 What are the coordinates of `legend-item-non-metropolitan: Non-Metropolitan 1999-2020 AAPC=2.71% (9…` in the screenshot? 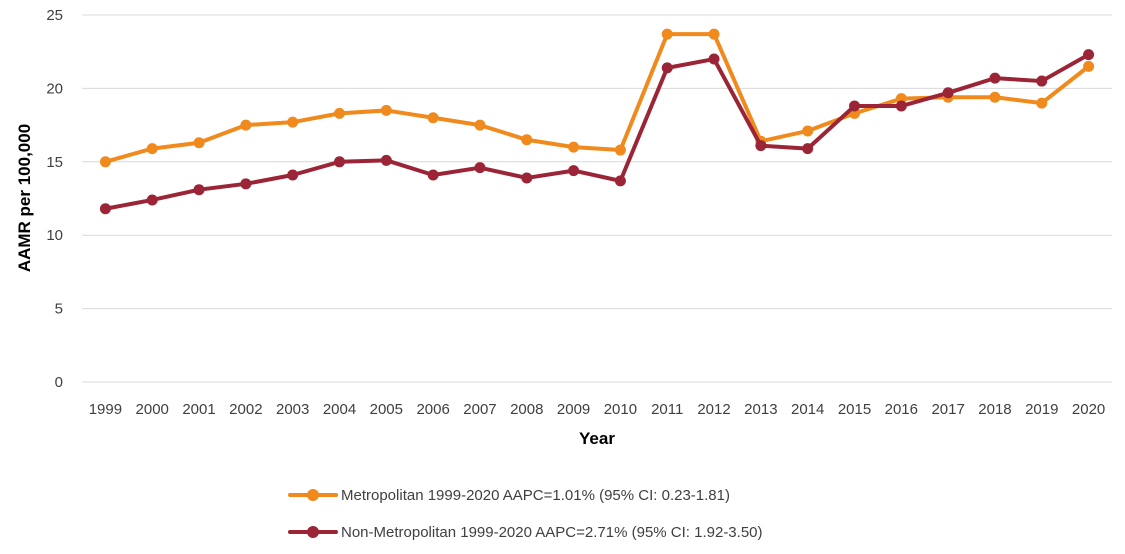 It's located at (525, 532).